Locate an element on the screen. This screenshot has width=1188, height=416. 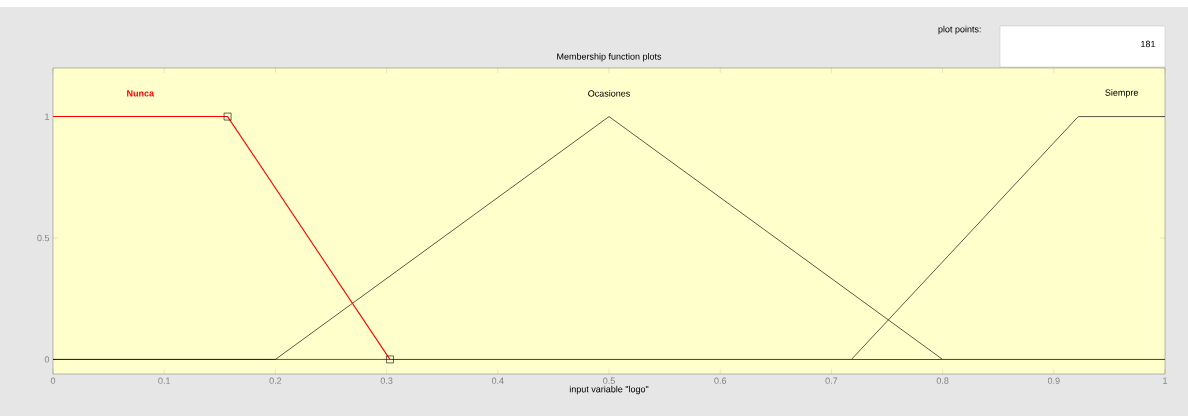
x-tick-label: 1 is located at coordinates (1165, 380).